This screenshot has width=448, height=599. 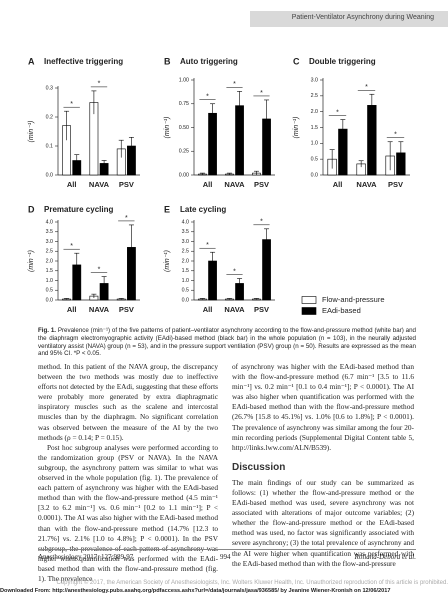 What do you see at coordinates (341, 310) in the screenshot?
I see `legend-label: EAdi-based` at bounding box center [341, 310].